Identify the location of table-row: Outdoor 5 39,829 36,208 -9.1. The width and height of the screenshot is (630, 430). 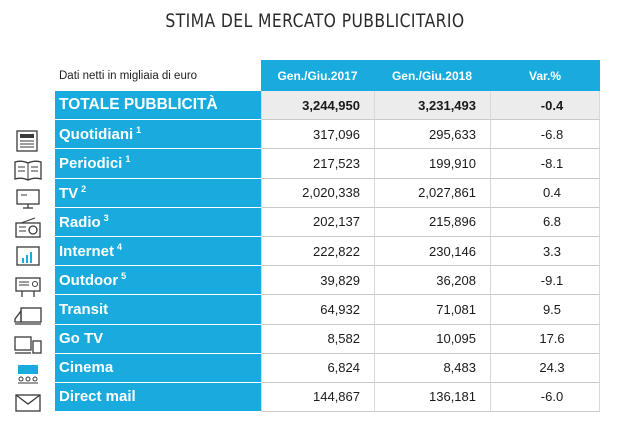
(327, 281).